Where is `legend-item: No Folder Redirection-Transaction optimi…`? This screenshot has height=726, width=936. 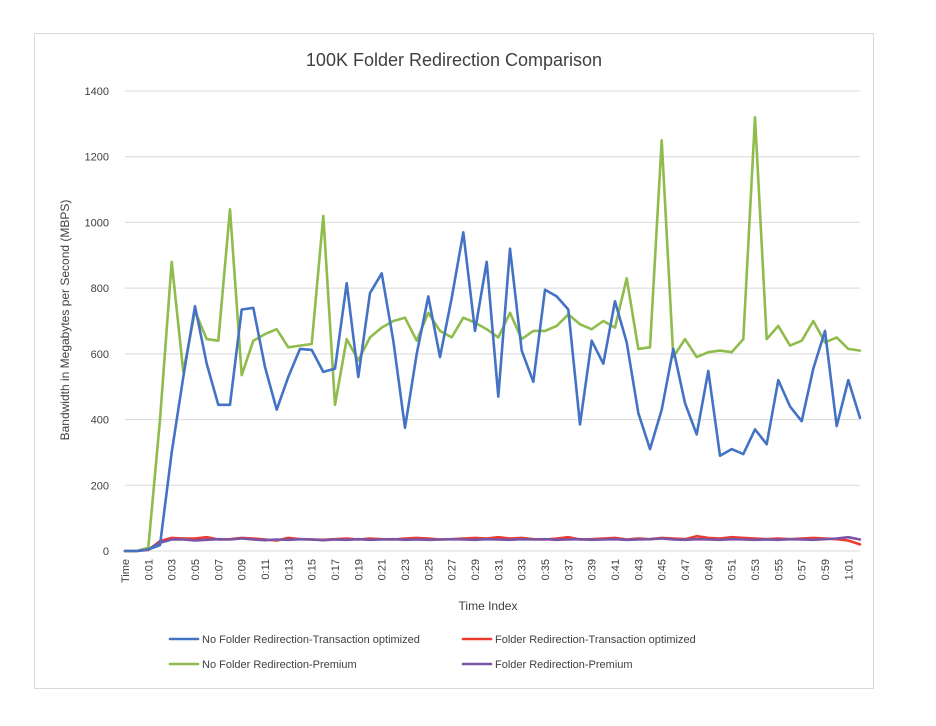
legend-item: No Folder Redirection-Transaction optimi… is located at coordinates (294, 640).